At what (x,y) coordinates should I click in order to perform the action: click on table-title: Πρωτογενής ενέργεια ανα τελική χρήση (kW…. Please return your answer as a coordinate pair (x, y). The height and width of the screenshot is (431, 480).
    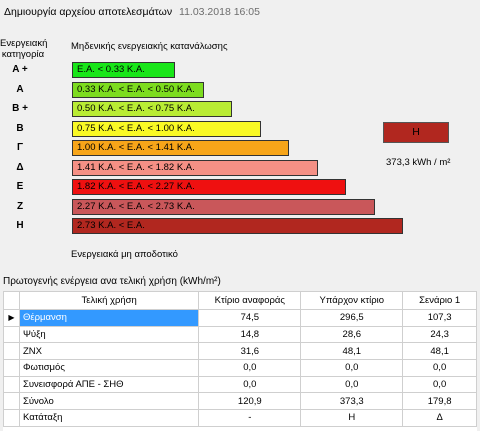
    Looking at the image, I should click on (112, 281).